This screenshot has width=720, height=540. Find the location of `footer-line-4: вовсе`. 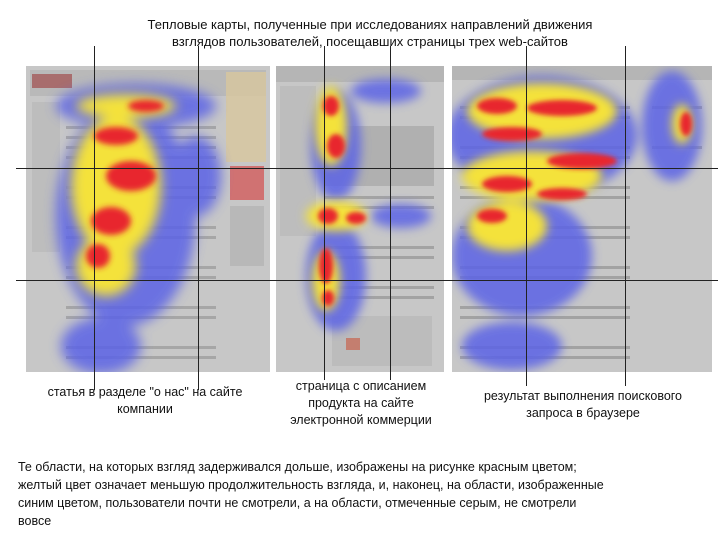

footer-line-4: вовсе is located at coordinates (35, 521).